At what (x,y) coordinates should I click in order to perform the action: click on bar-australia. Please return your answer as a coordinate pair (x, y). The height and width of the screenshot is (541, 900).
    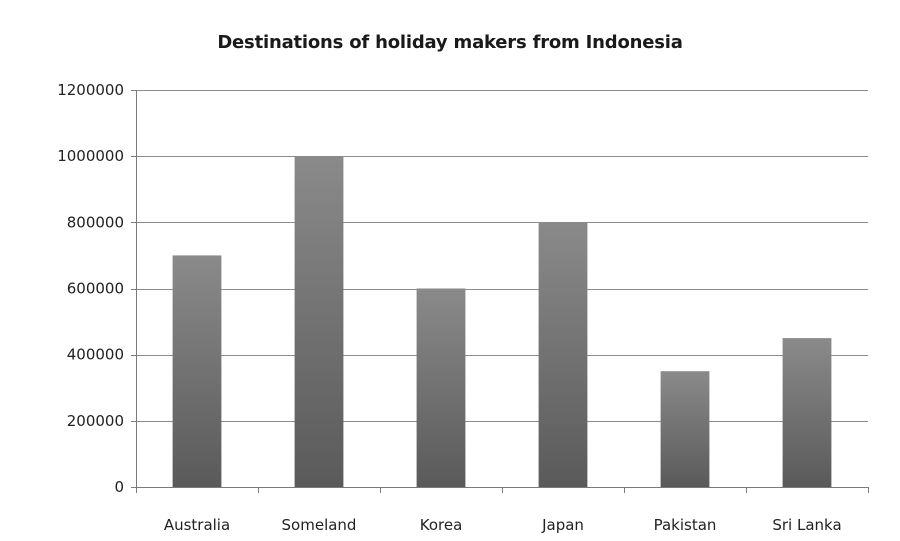
    Looking at the image, I should click on (197, 371).